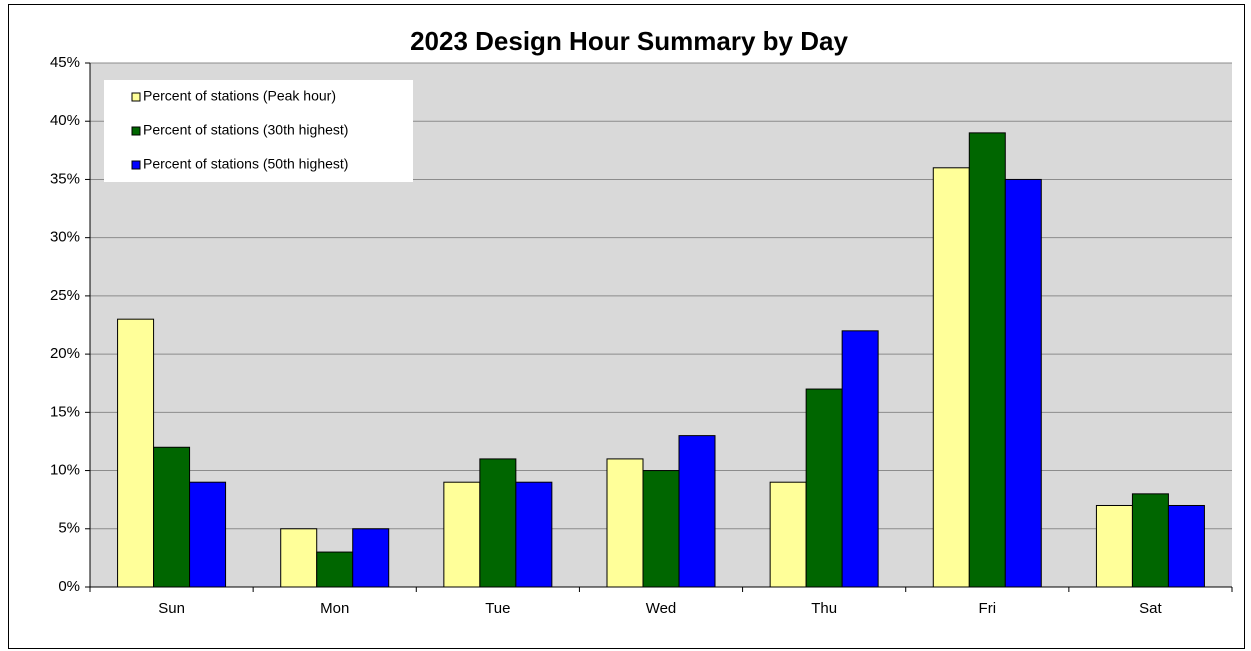 This screenshot has height=651, width=1251. What do you see at coordinates (69, 528) in the screenshot?
I see `y-tick-label: 5%` at bounding box center [69, 528].